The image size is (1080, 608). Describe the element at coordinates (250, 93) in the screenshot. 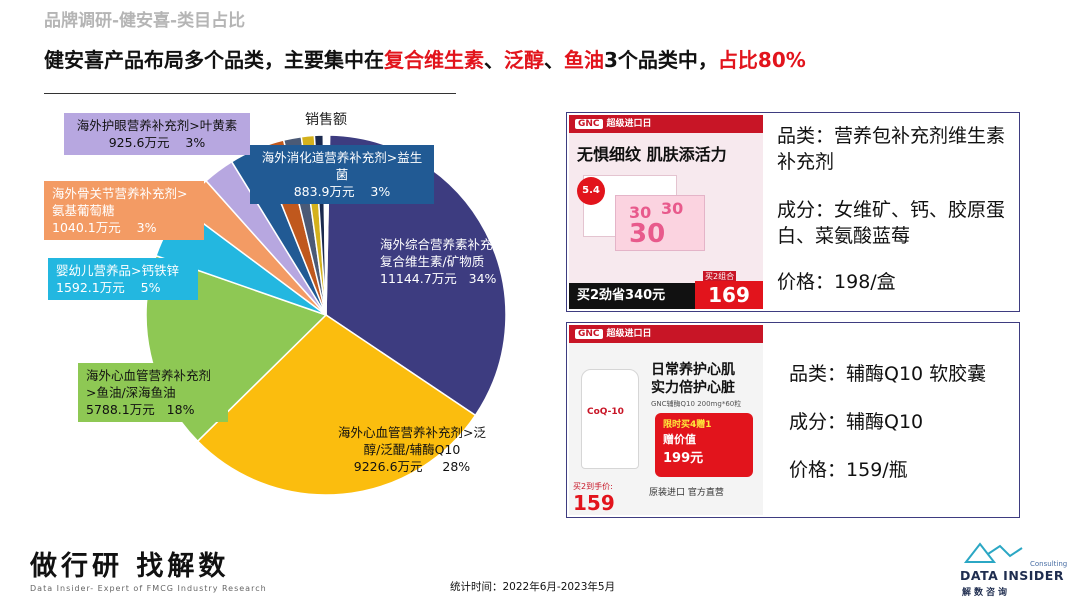

I see `title-divider` at that location.